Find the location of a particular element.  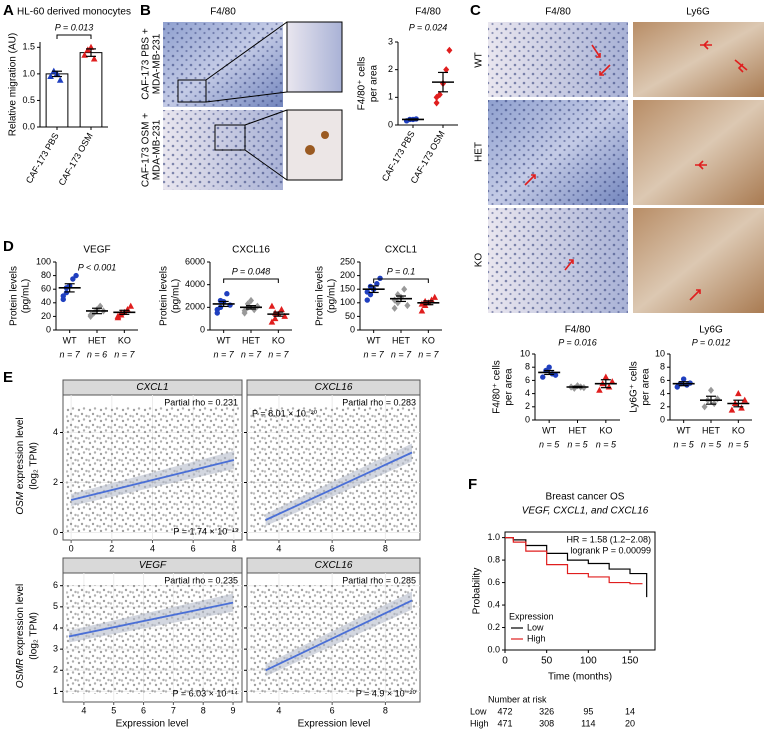

y-axis-label: Ly6G⁺ cells is located at coordinates (634, 387).